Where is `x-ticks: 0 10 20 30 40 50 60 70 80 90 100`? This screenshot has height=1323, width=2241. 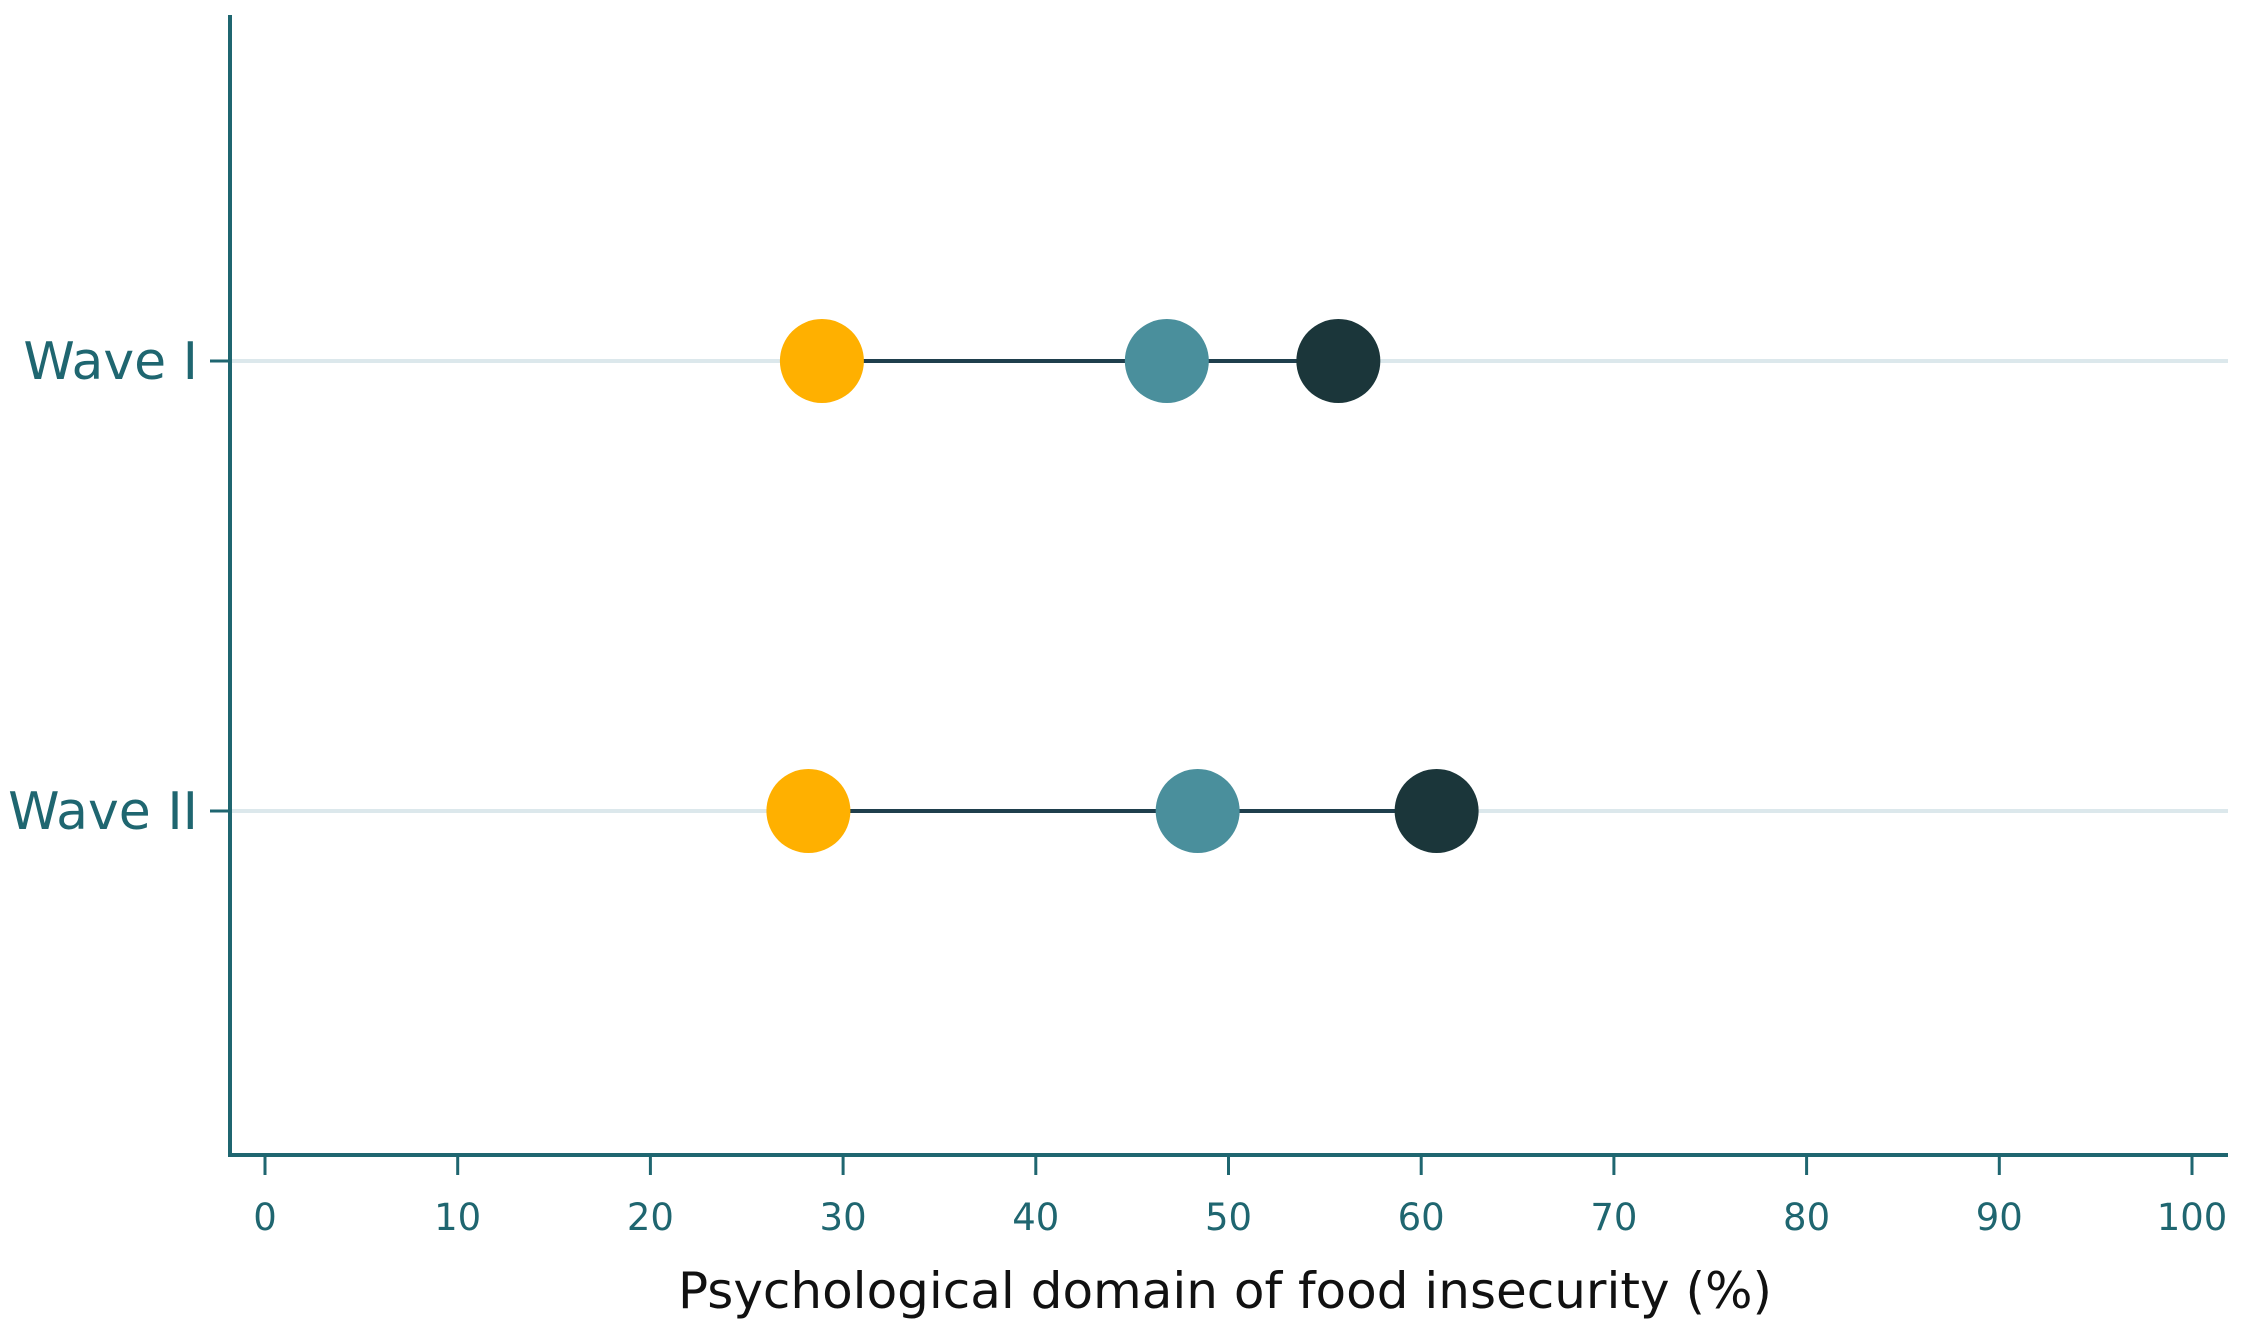
x-ticks: 0 10 20 30 40 50 60 70 80 90 100 is located at coordinates (1240, 1197).